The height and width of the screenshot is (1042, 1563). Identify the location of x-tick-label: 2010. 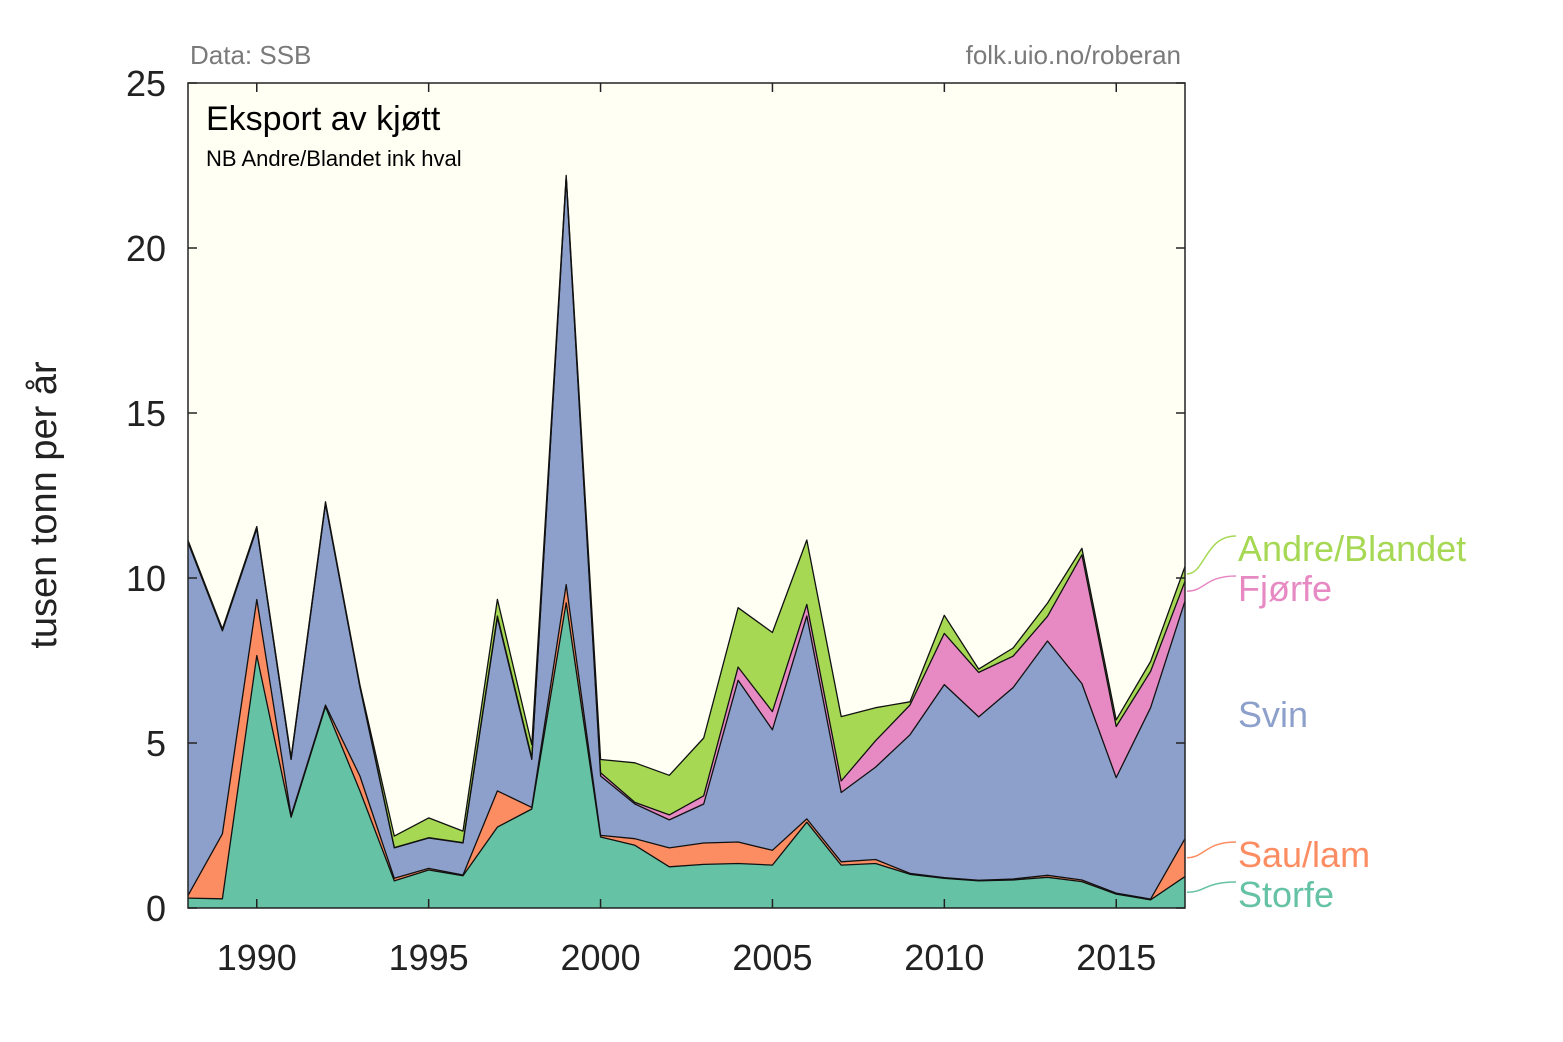
(944, 957).